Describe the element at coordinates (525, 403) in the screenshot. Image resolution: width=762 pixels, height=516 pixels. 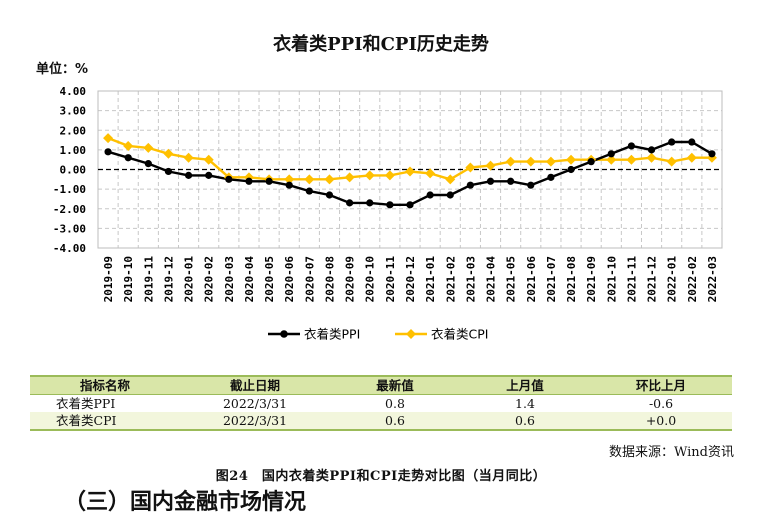
I see `table-cell: 1.4` at that location.